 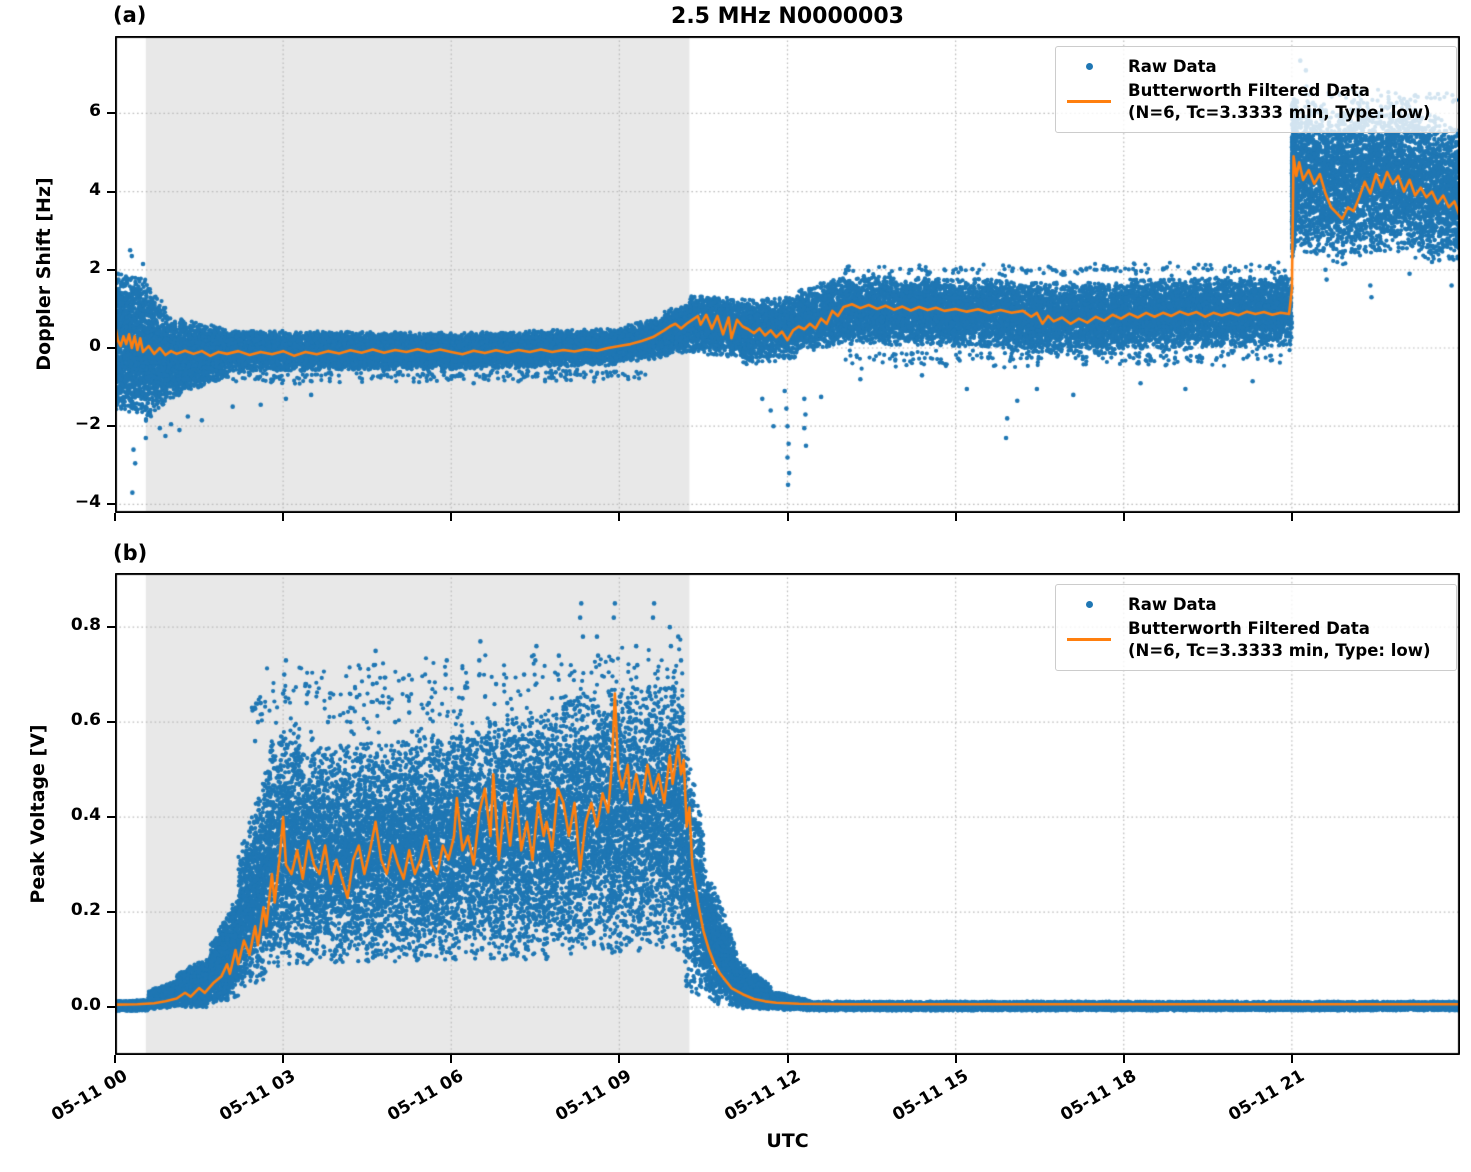 I want to click on y-tick-label: 0, so click(x=95, y=346).